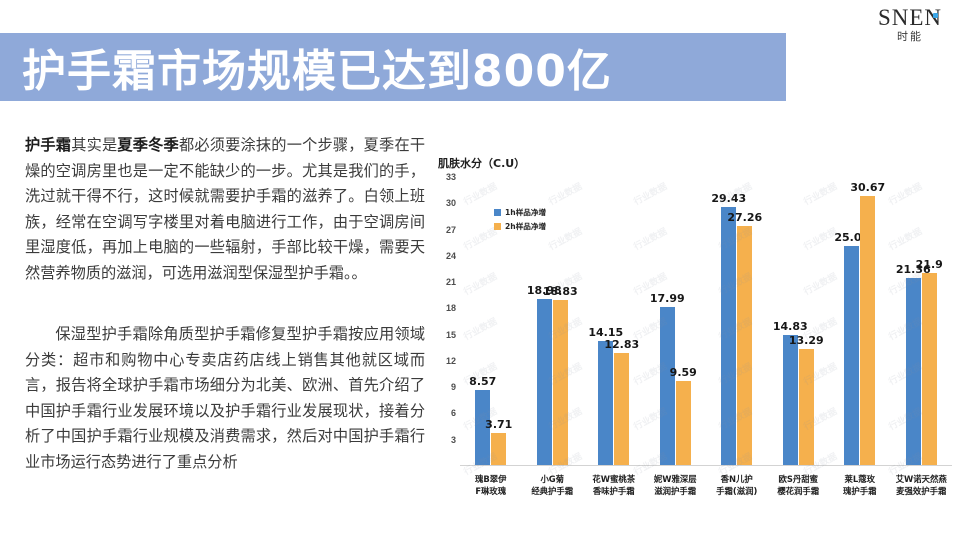 The image size is (960, 540). Describe the element at coordinates (929, 265) in the screenshot. I see `bar-value-label: 21.9` at that location.